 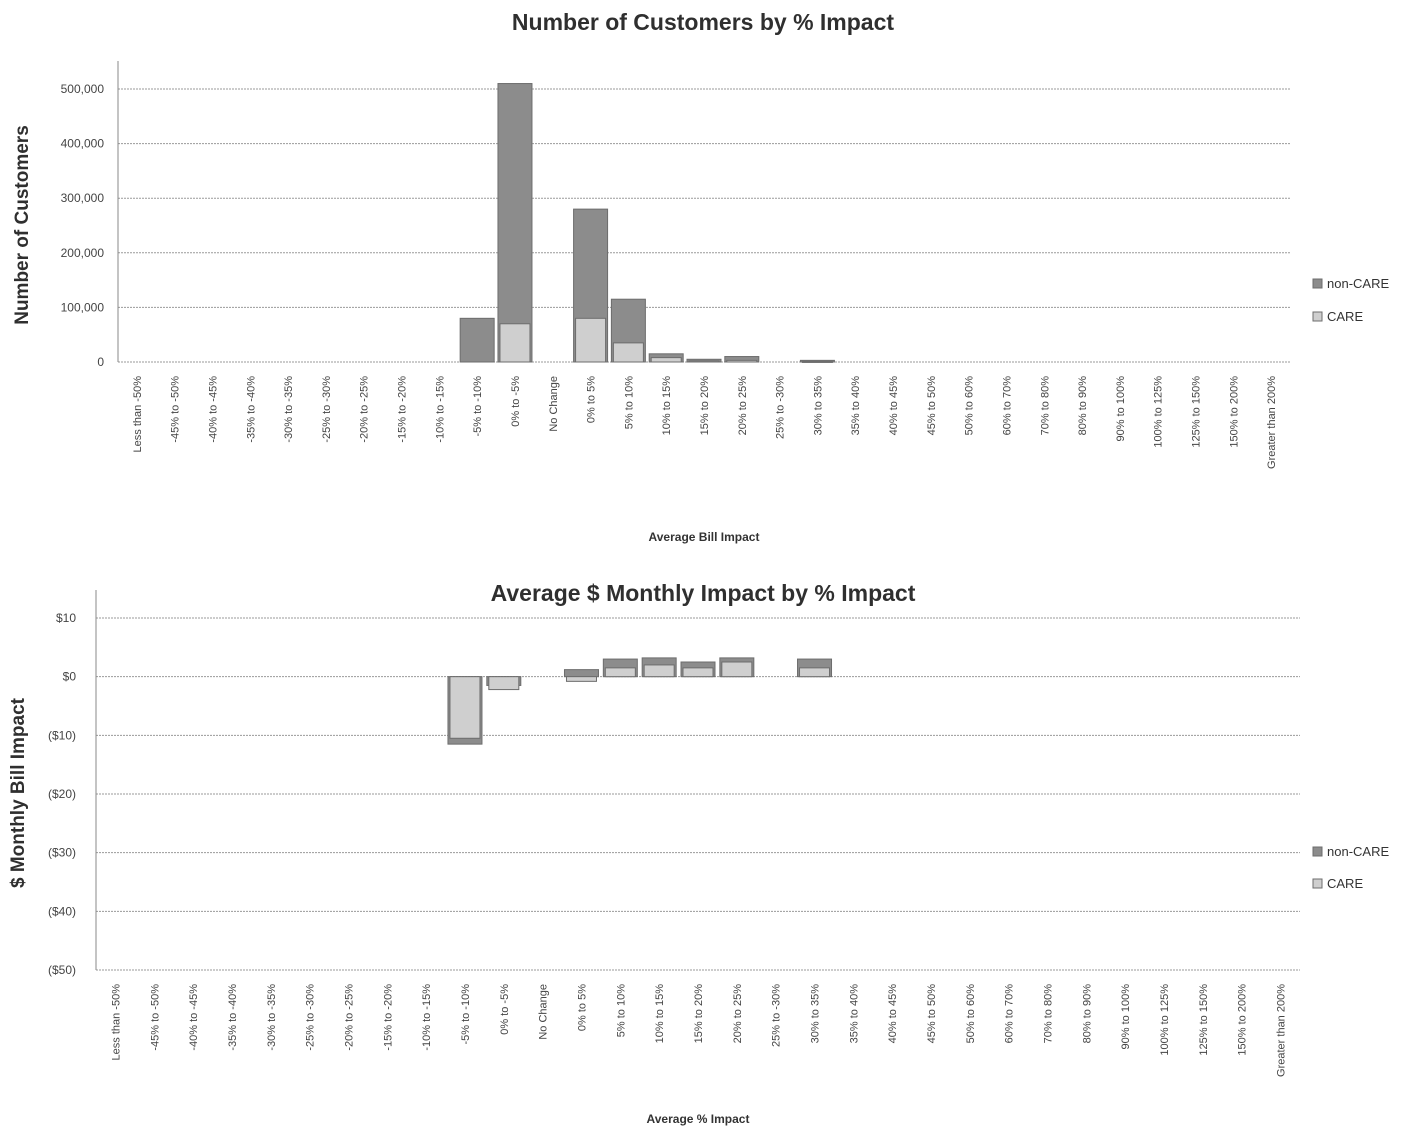 What do you see at coordinates (971, 1014) in the screenshot?
I see `x-category-label: 50% to 60%` at bounding box center [971, 1014].